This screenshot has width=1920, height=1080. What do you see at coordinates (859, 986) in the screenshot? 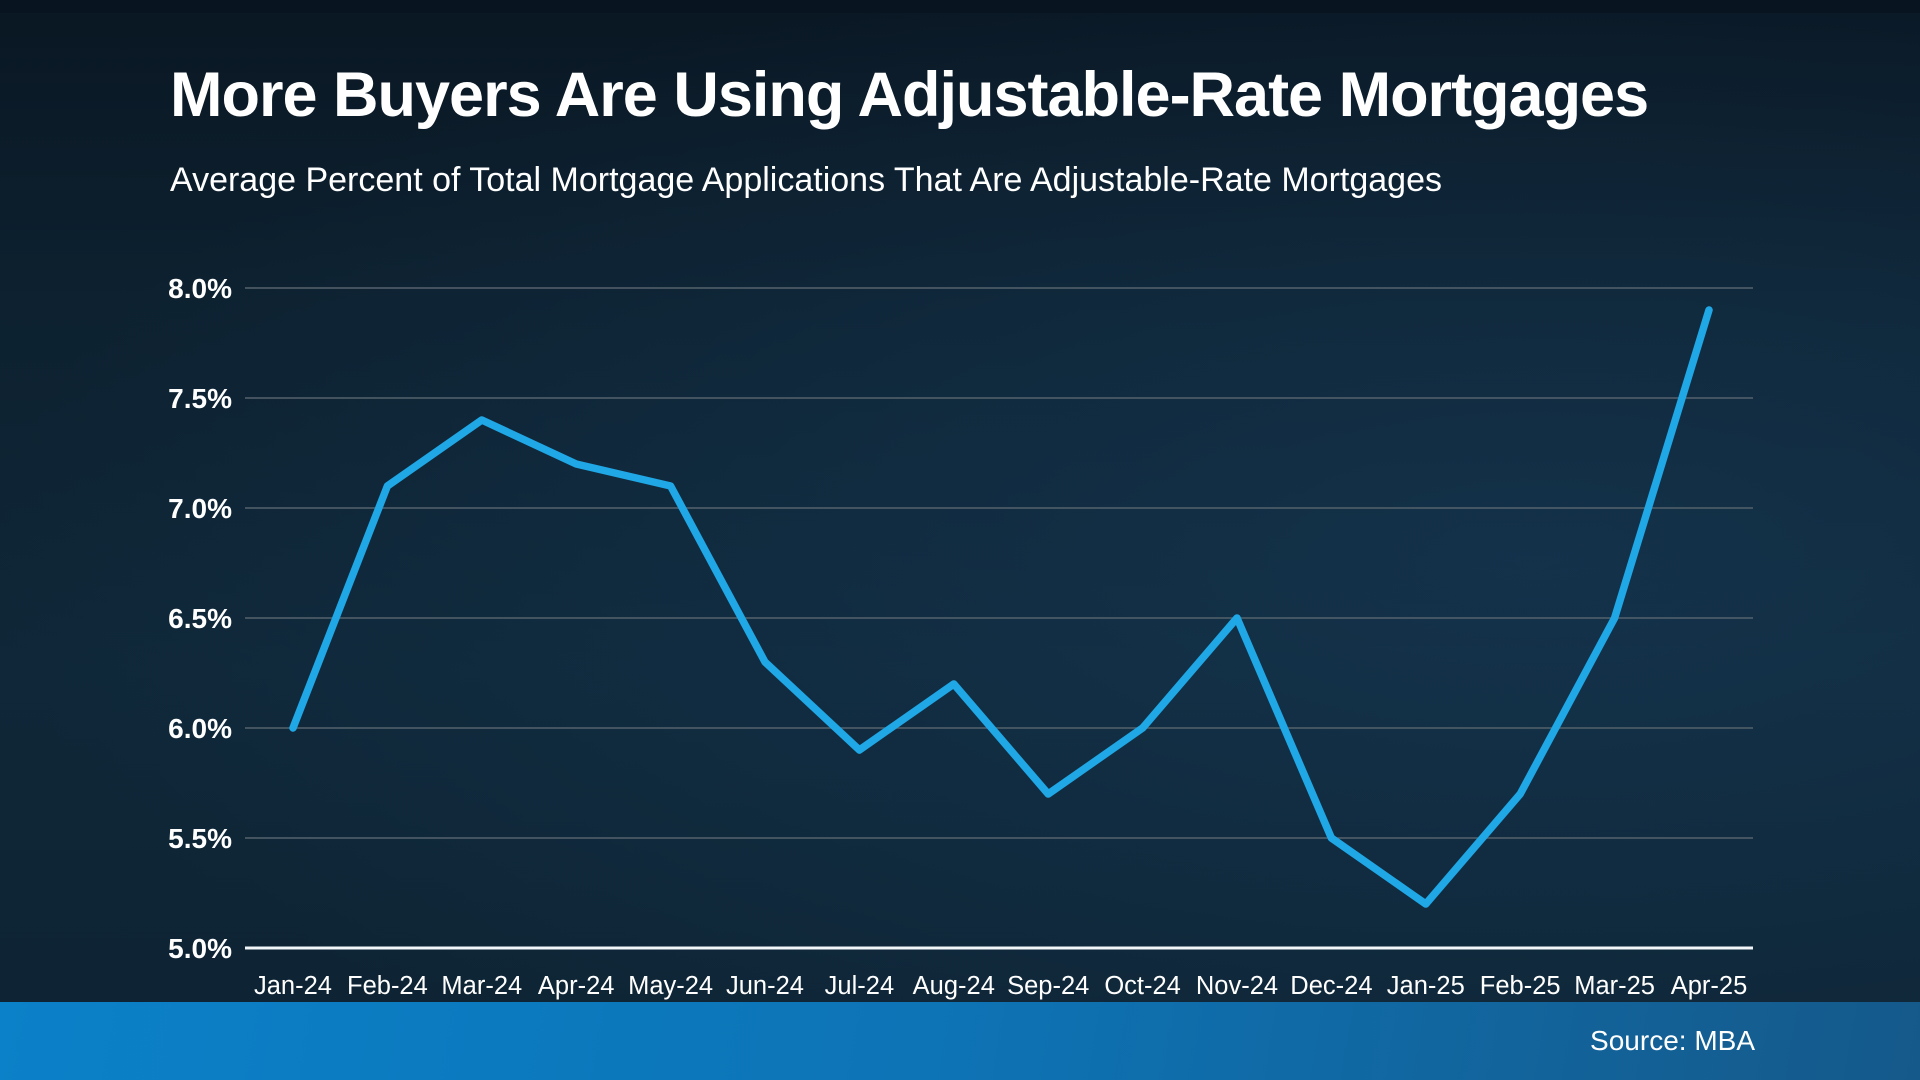
I see `x-tick-label: Jul-24` at bounding box center [859, 986].